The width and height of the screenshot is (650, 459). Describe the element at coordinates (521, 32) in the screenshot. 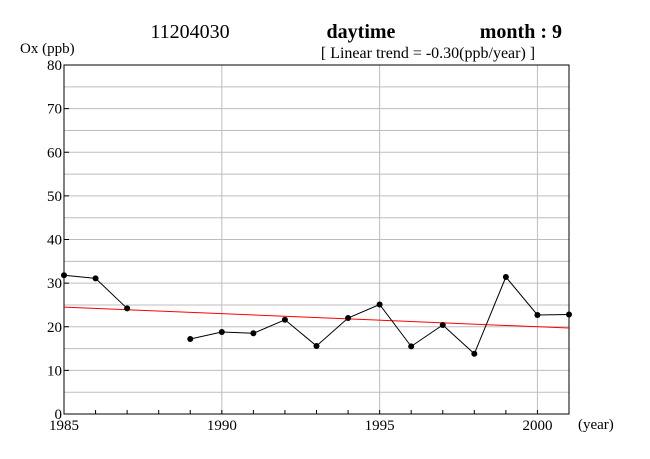

I see `month-label: month : 9` at that location.